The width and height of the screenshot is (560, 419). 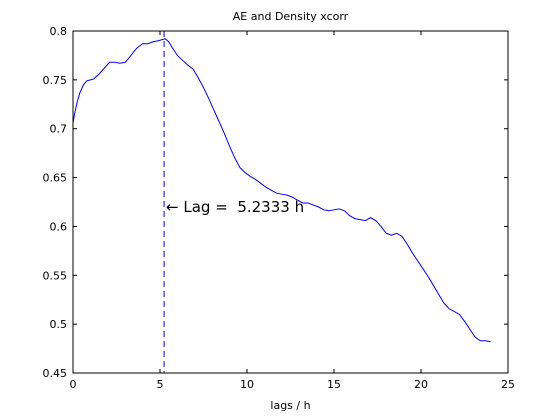 I want to click on y-tick-label: 0.7, so click(x=59, y=129).